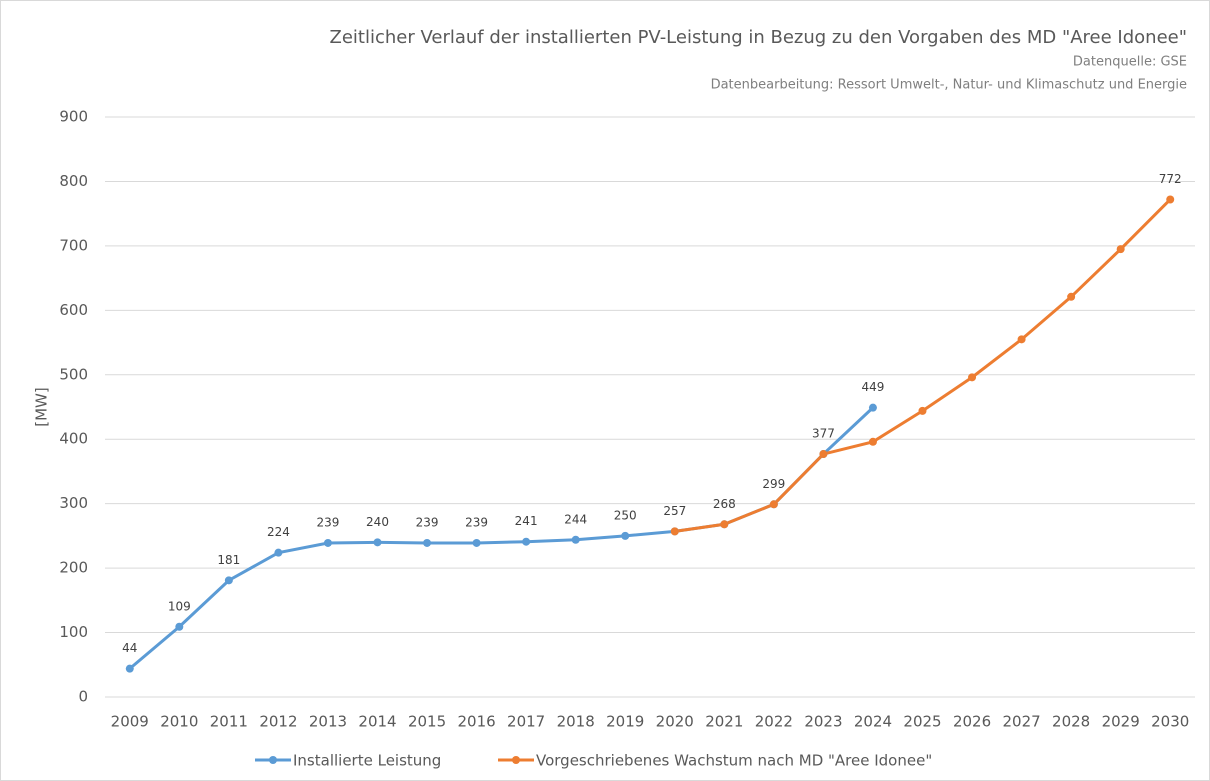  I want to click on x-tick-label: 2010, so click(179, 722).